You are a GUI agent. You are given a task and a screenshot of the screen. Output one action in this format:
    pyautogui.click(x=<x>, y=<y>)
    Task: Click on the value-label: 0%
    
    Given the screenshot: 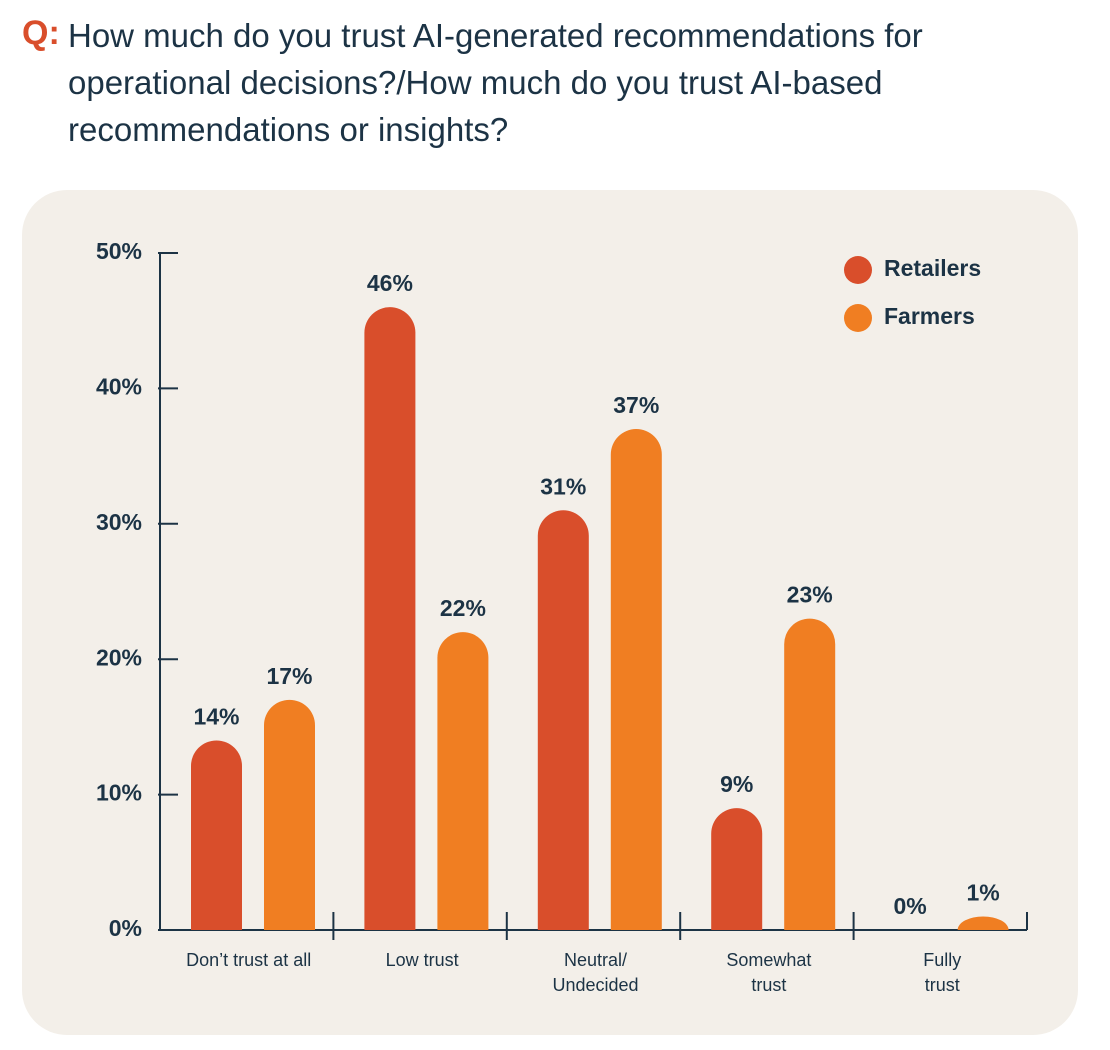 What is the action you would take?
    pyautogui.click(x=909, y=906)
    